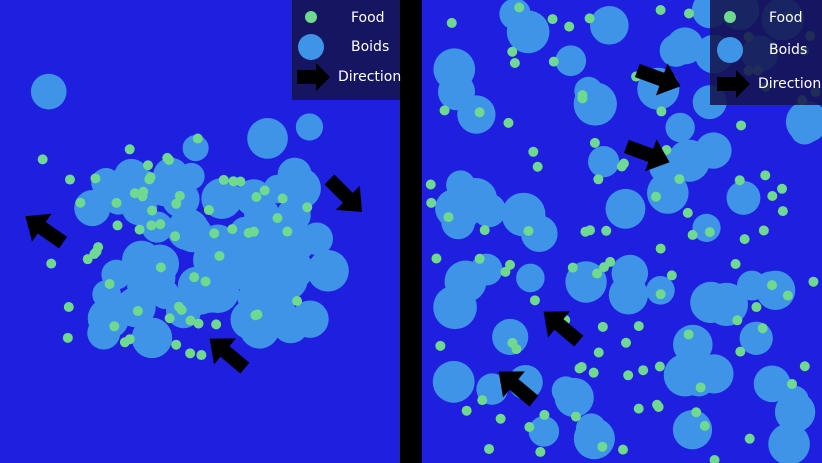 Image resolution: width=822 pixels, height=463 pixels. I want to click on legend-boid-icon, so click(730, 50).